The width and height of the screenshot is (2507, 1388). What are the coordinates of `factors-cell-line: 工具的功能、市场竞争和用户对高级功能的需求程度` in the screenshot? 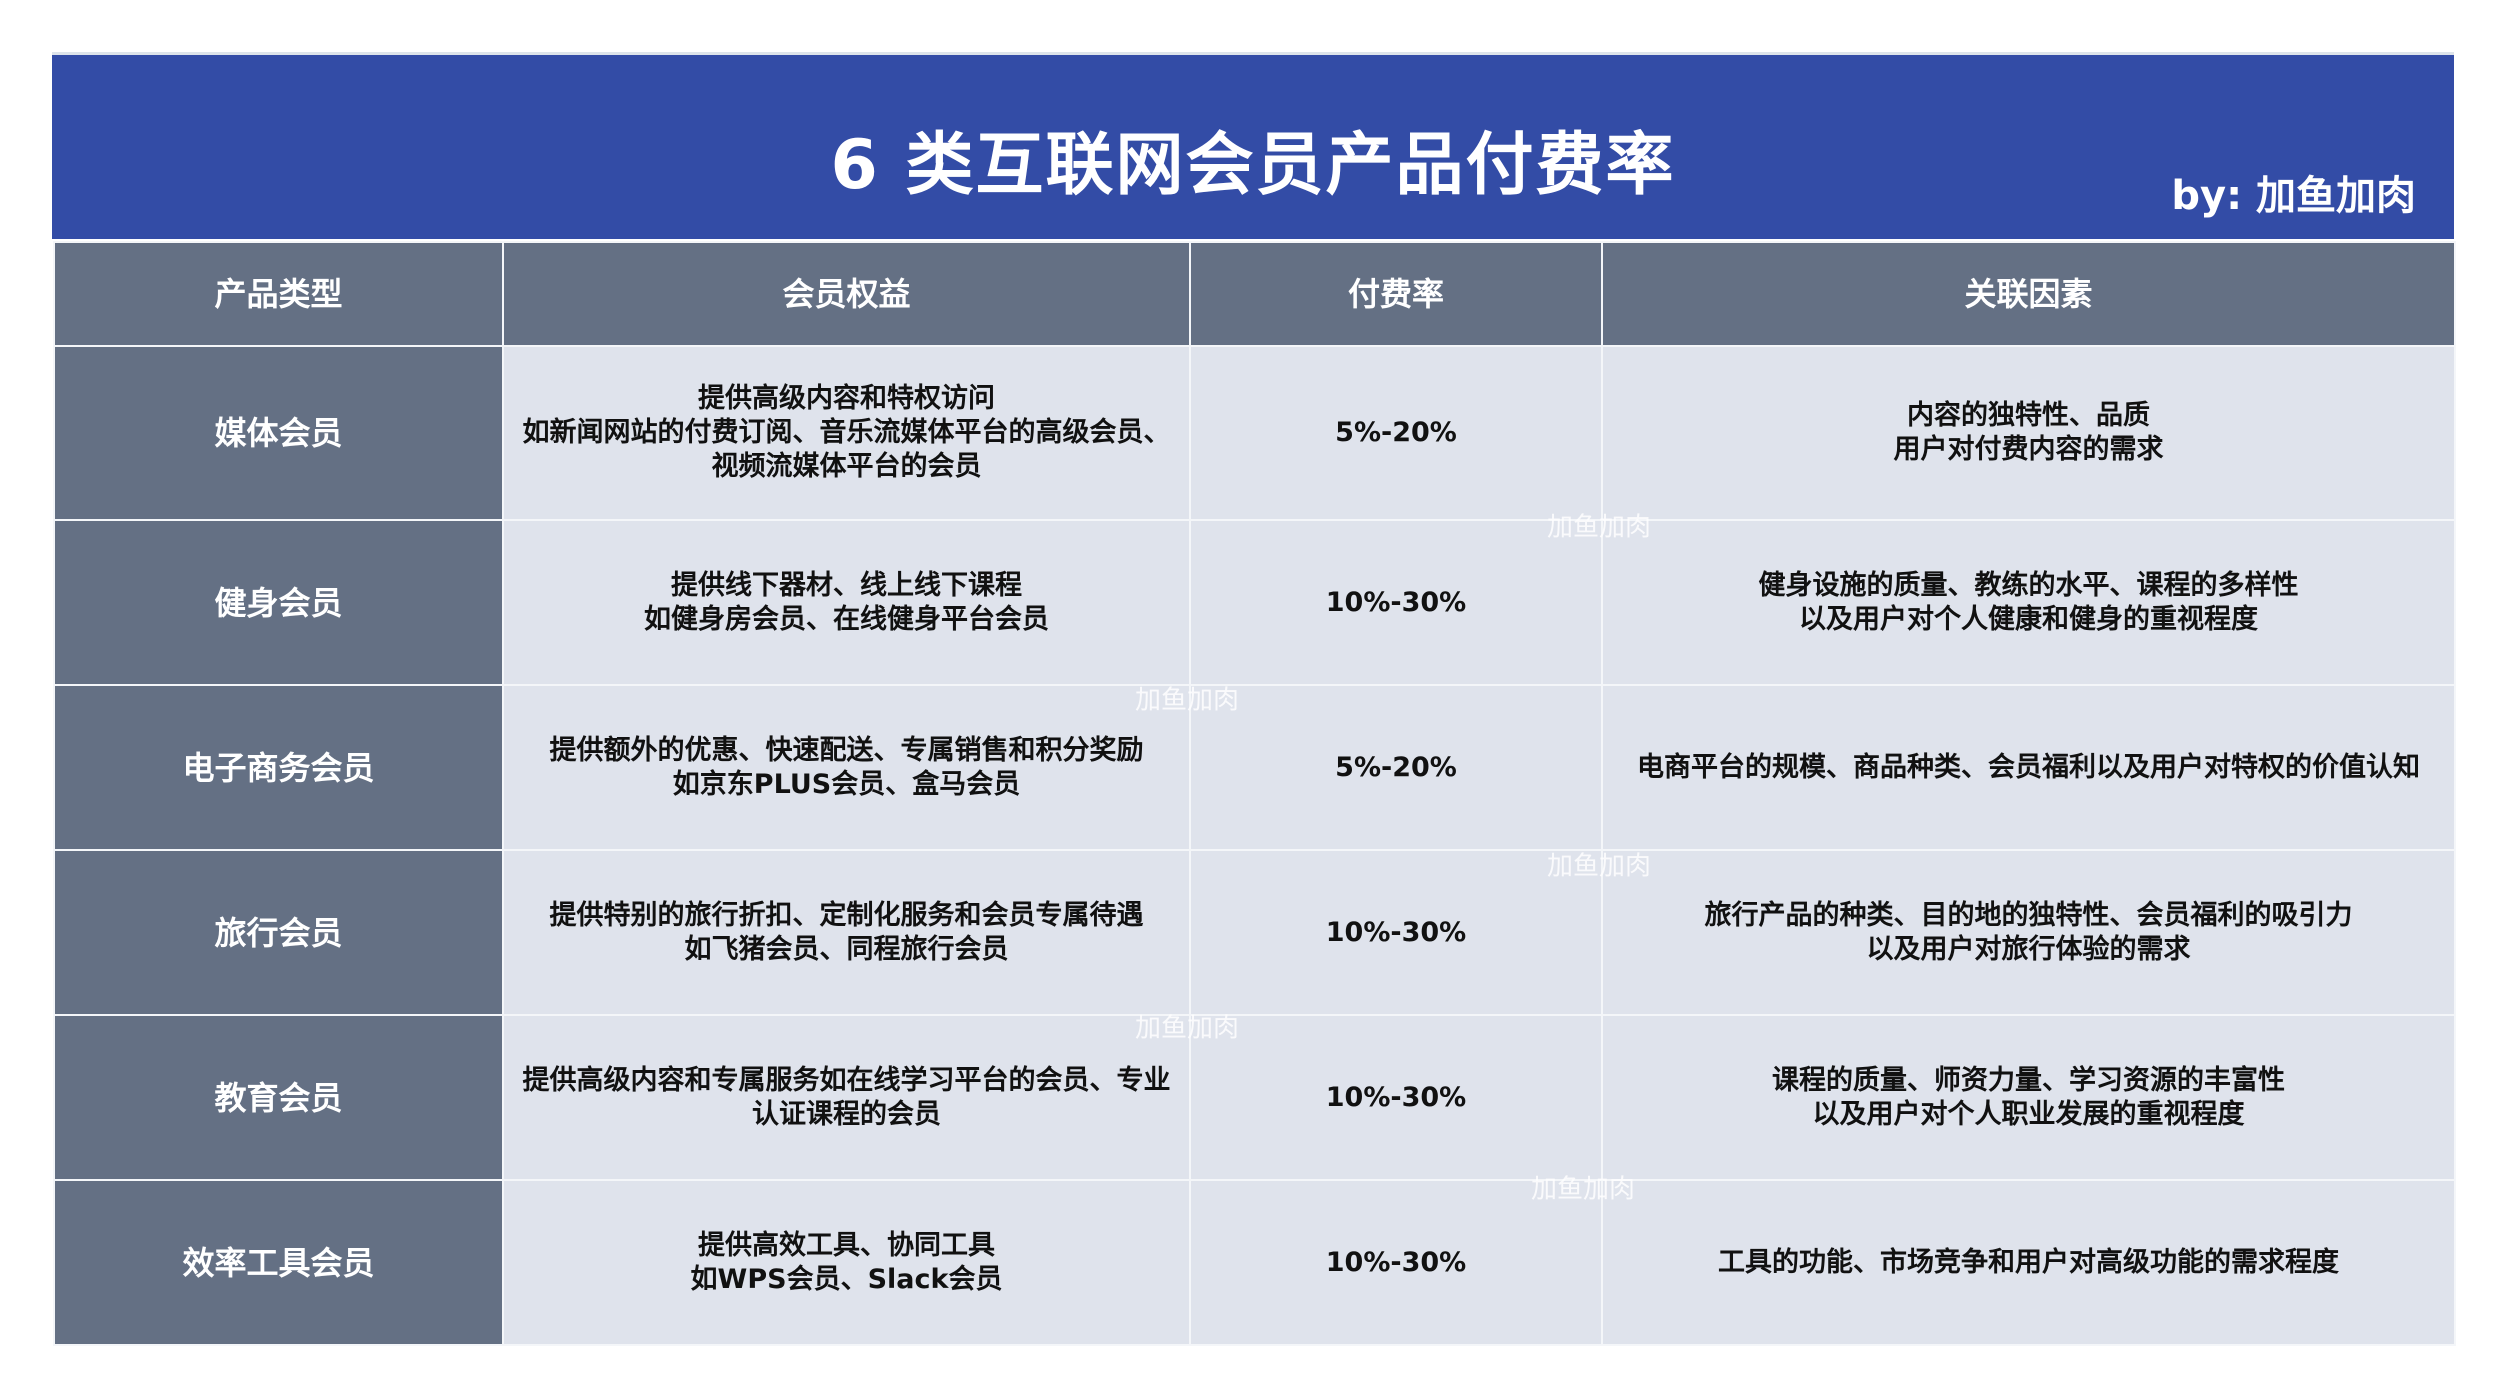 It's located at (2028, 1262).